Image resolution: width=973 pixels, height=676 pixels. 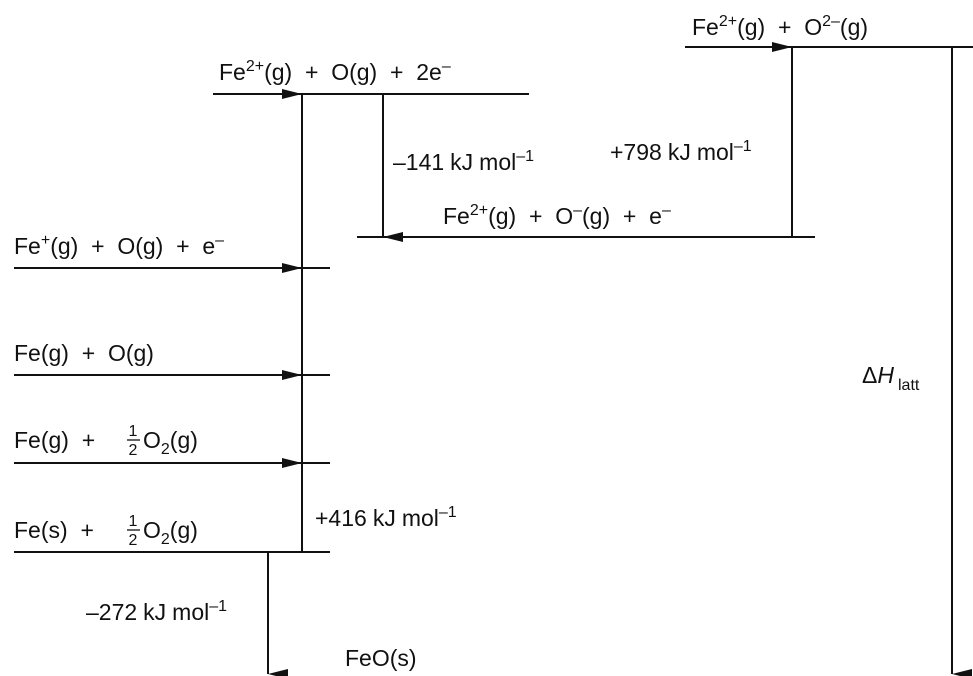 I want to click on level-label-fe-o: Fe(g) + O(g), so click(x=84, y=353).